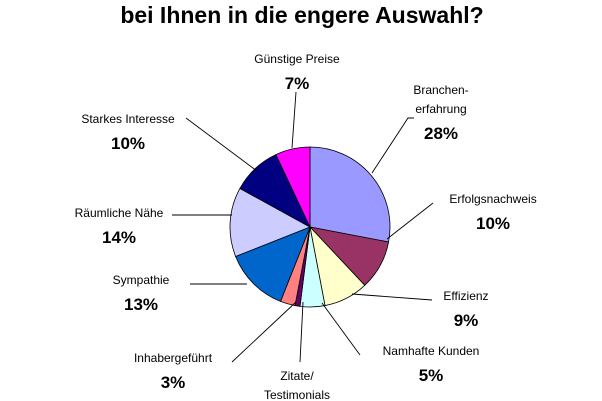 The height and width of the screenshot is (401, 602). Describe the element at coordinates (297, 385) in the screenshot. I see `slice-label: Zitate/Testimonials` at that location.